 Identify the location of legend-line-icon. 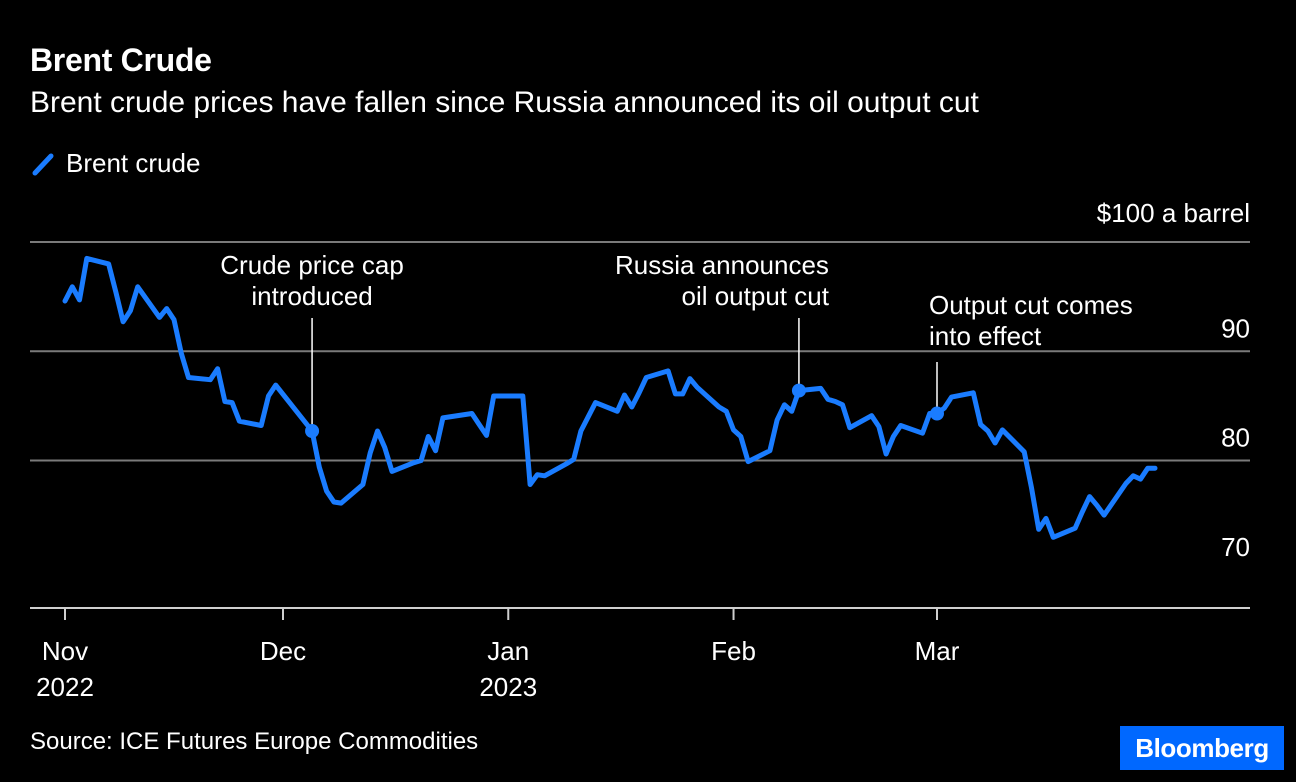
(43, 164).